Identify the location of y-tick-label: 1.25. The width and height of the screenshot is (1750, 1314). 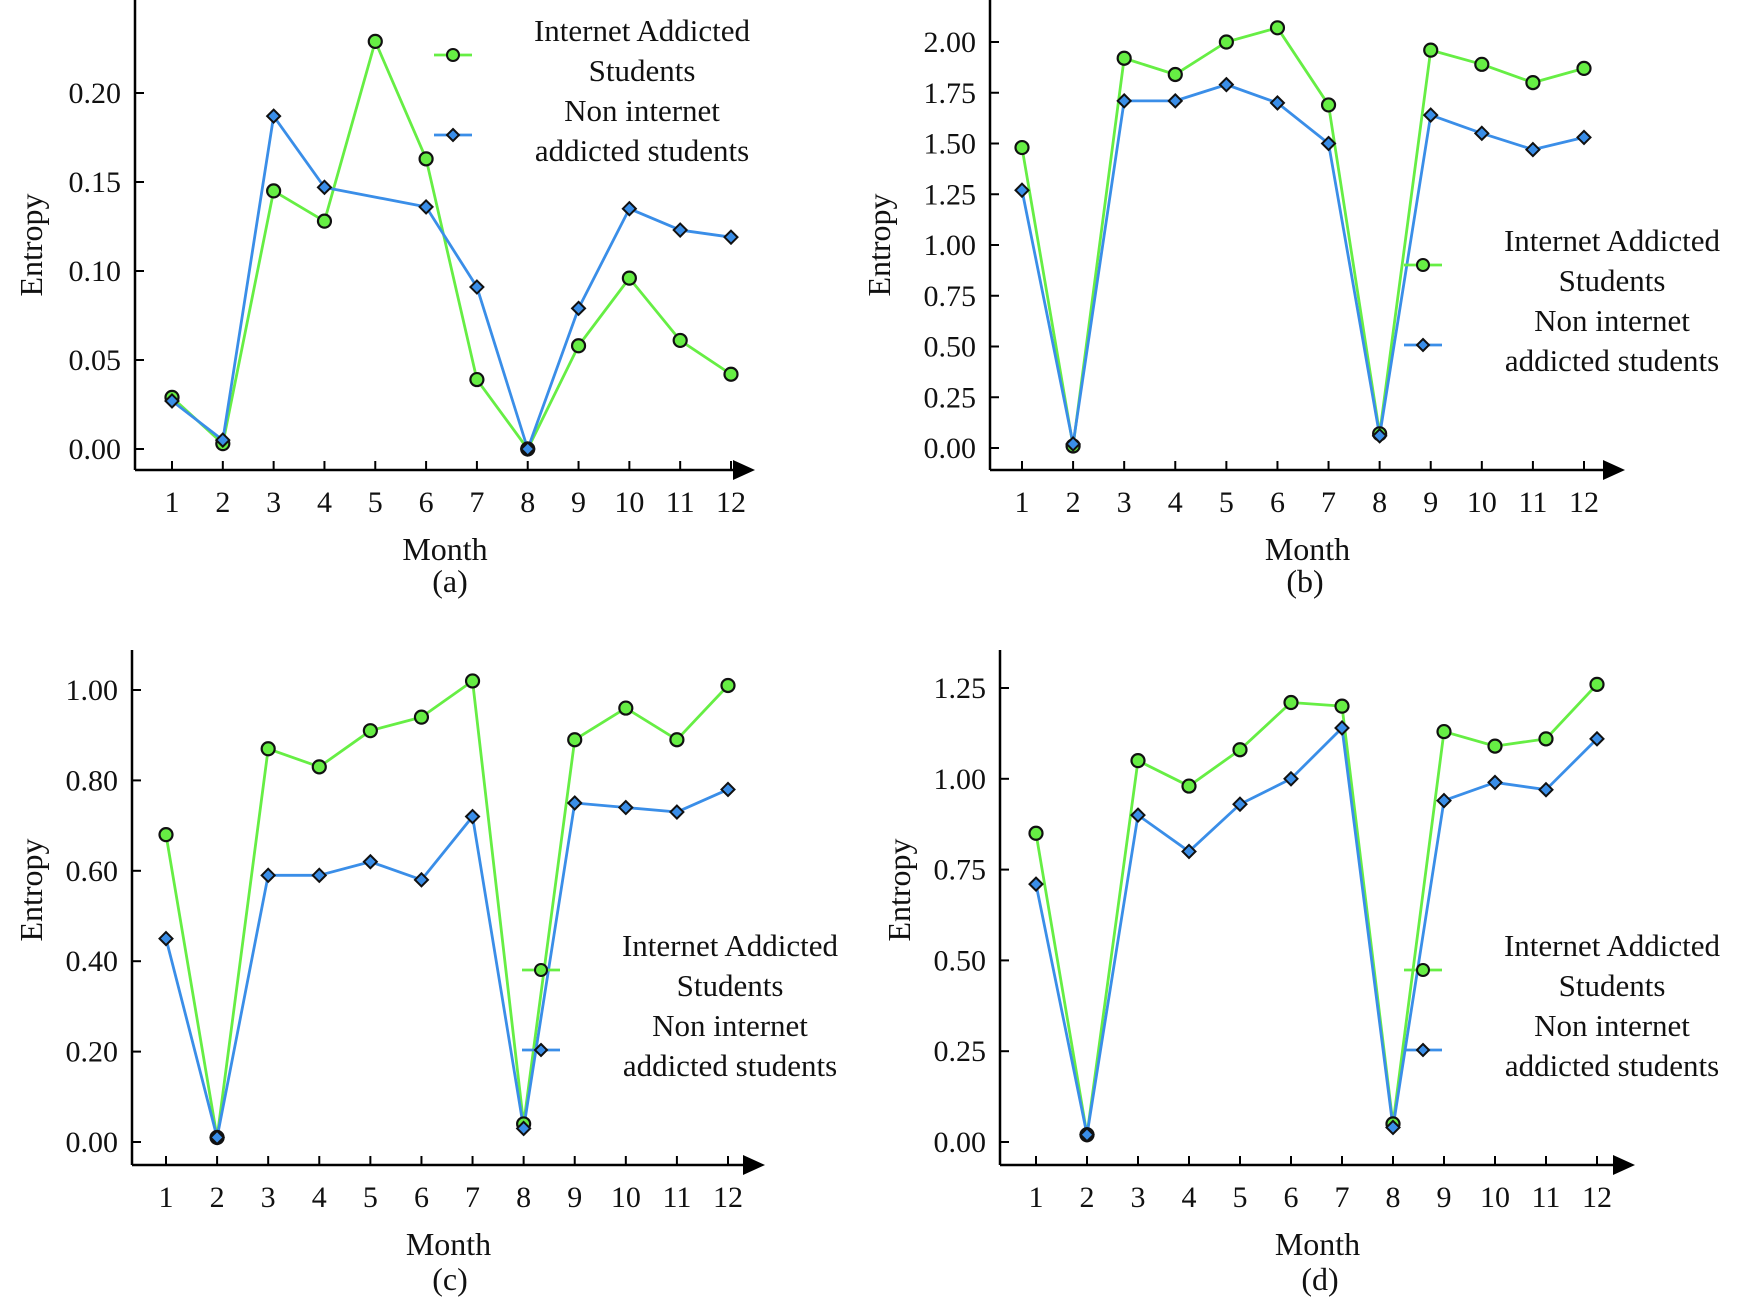
(950, 194).